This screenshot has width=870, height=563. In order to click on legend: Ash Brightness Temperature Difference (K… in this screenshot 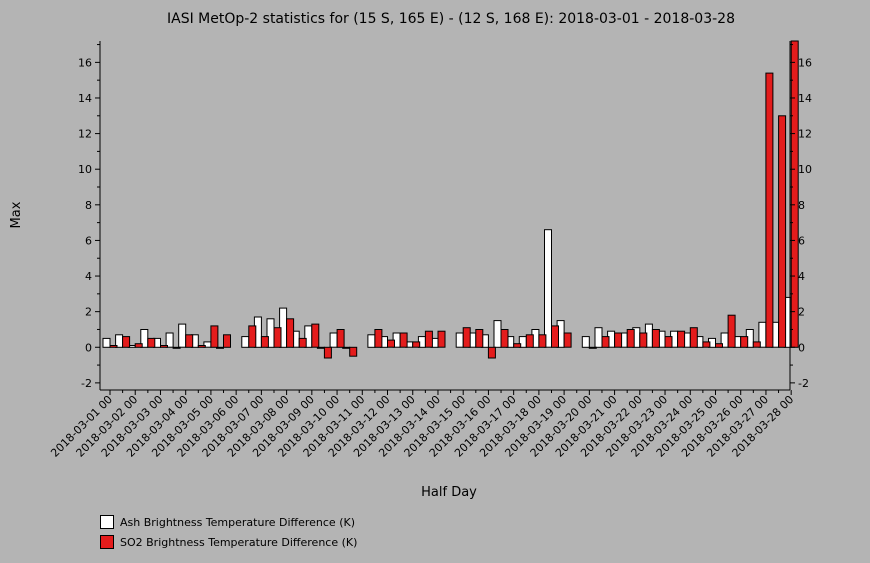, I will do `click(228, 532)`.